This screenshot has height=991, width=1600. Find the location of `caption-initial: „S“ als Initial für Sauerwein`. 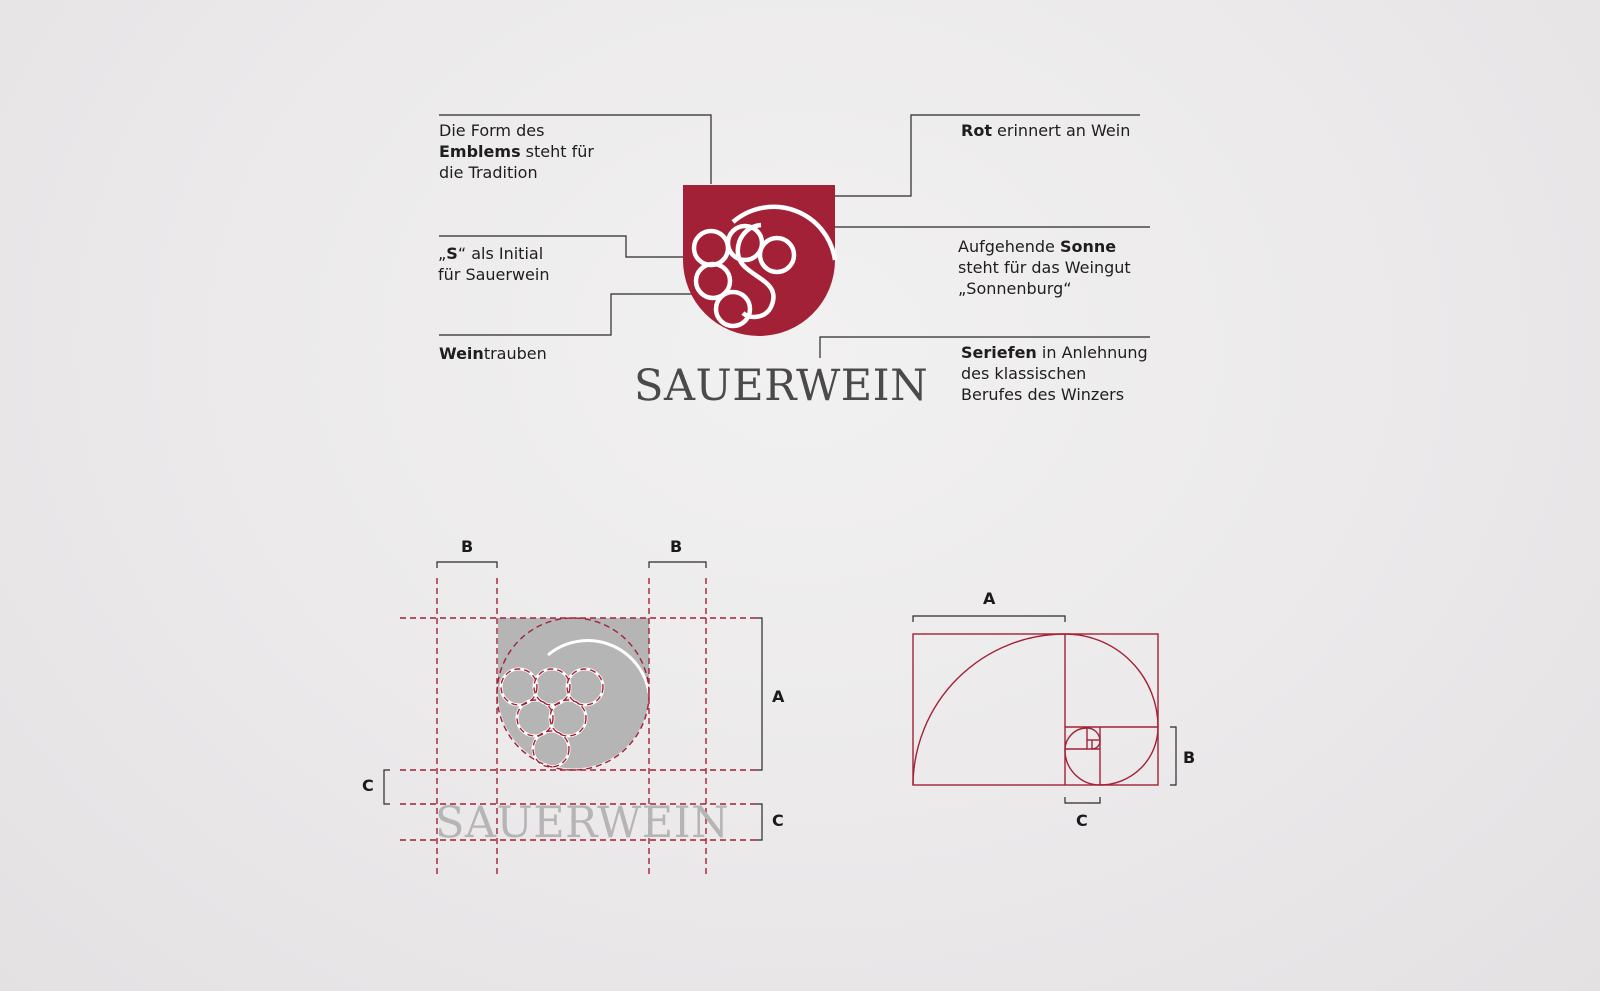

caption-initial: „S“ als Initial für Sauerwein is located at coordinates (494, 264).